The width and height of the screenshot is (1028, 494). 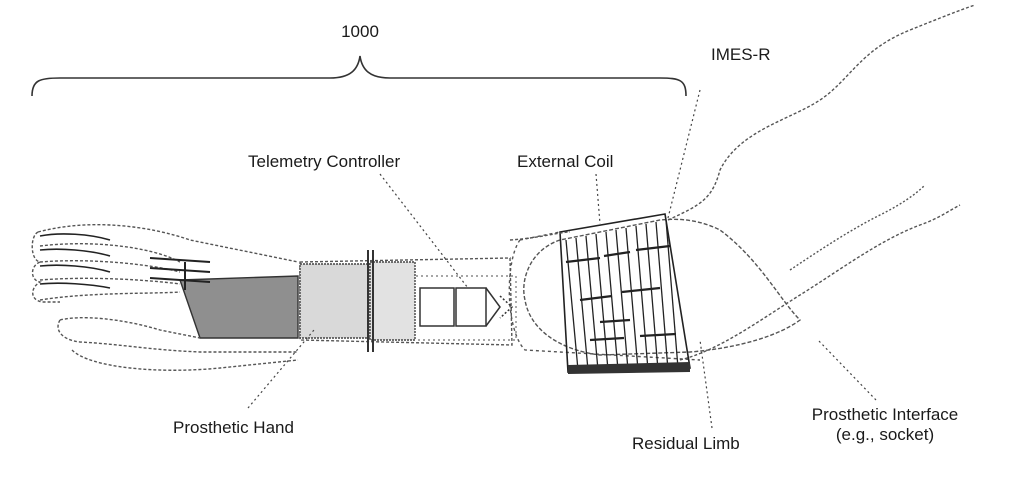 I want to click on prosthetic-interface-label: Prosthetic Interface (e.g., socket), so click(x=885, y=425).